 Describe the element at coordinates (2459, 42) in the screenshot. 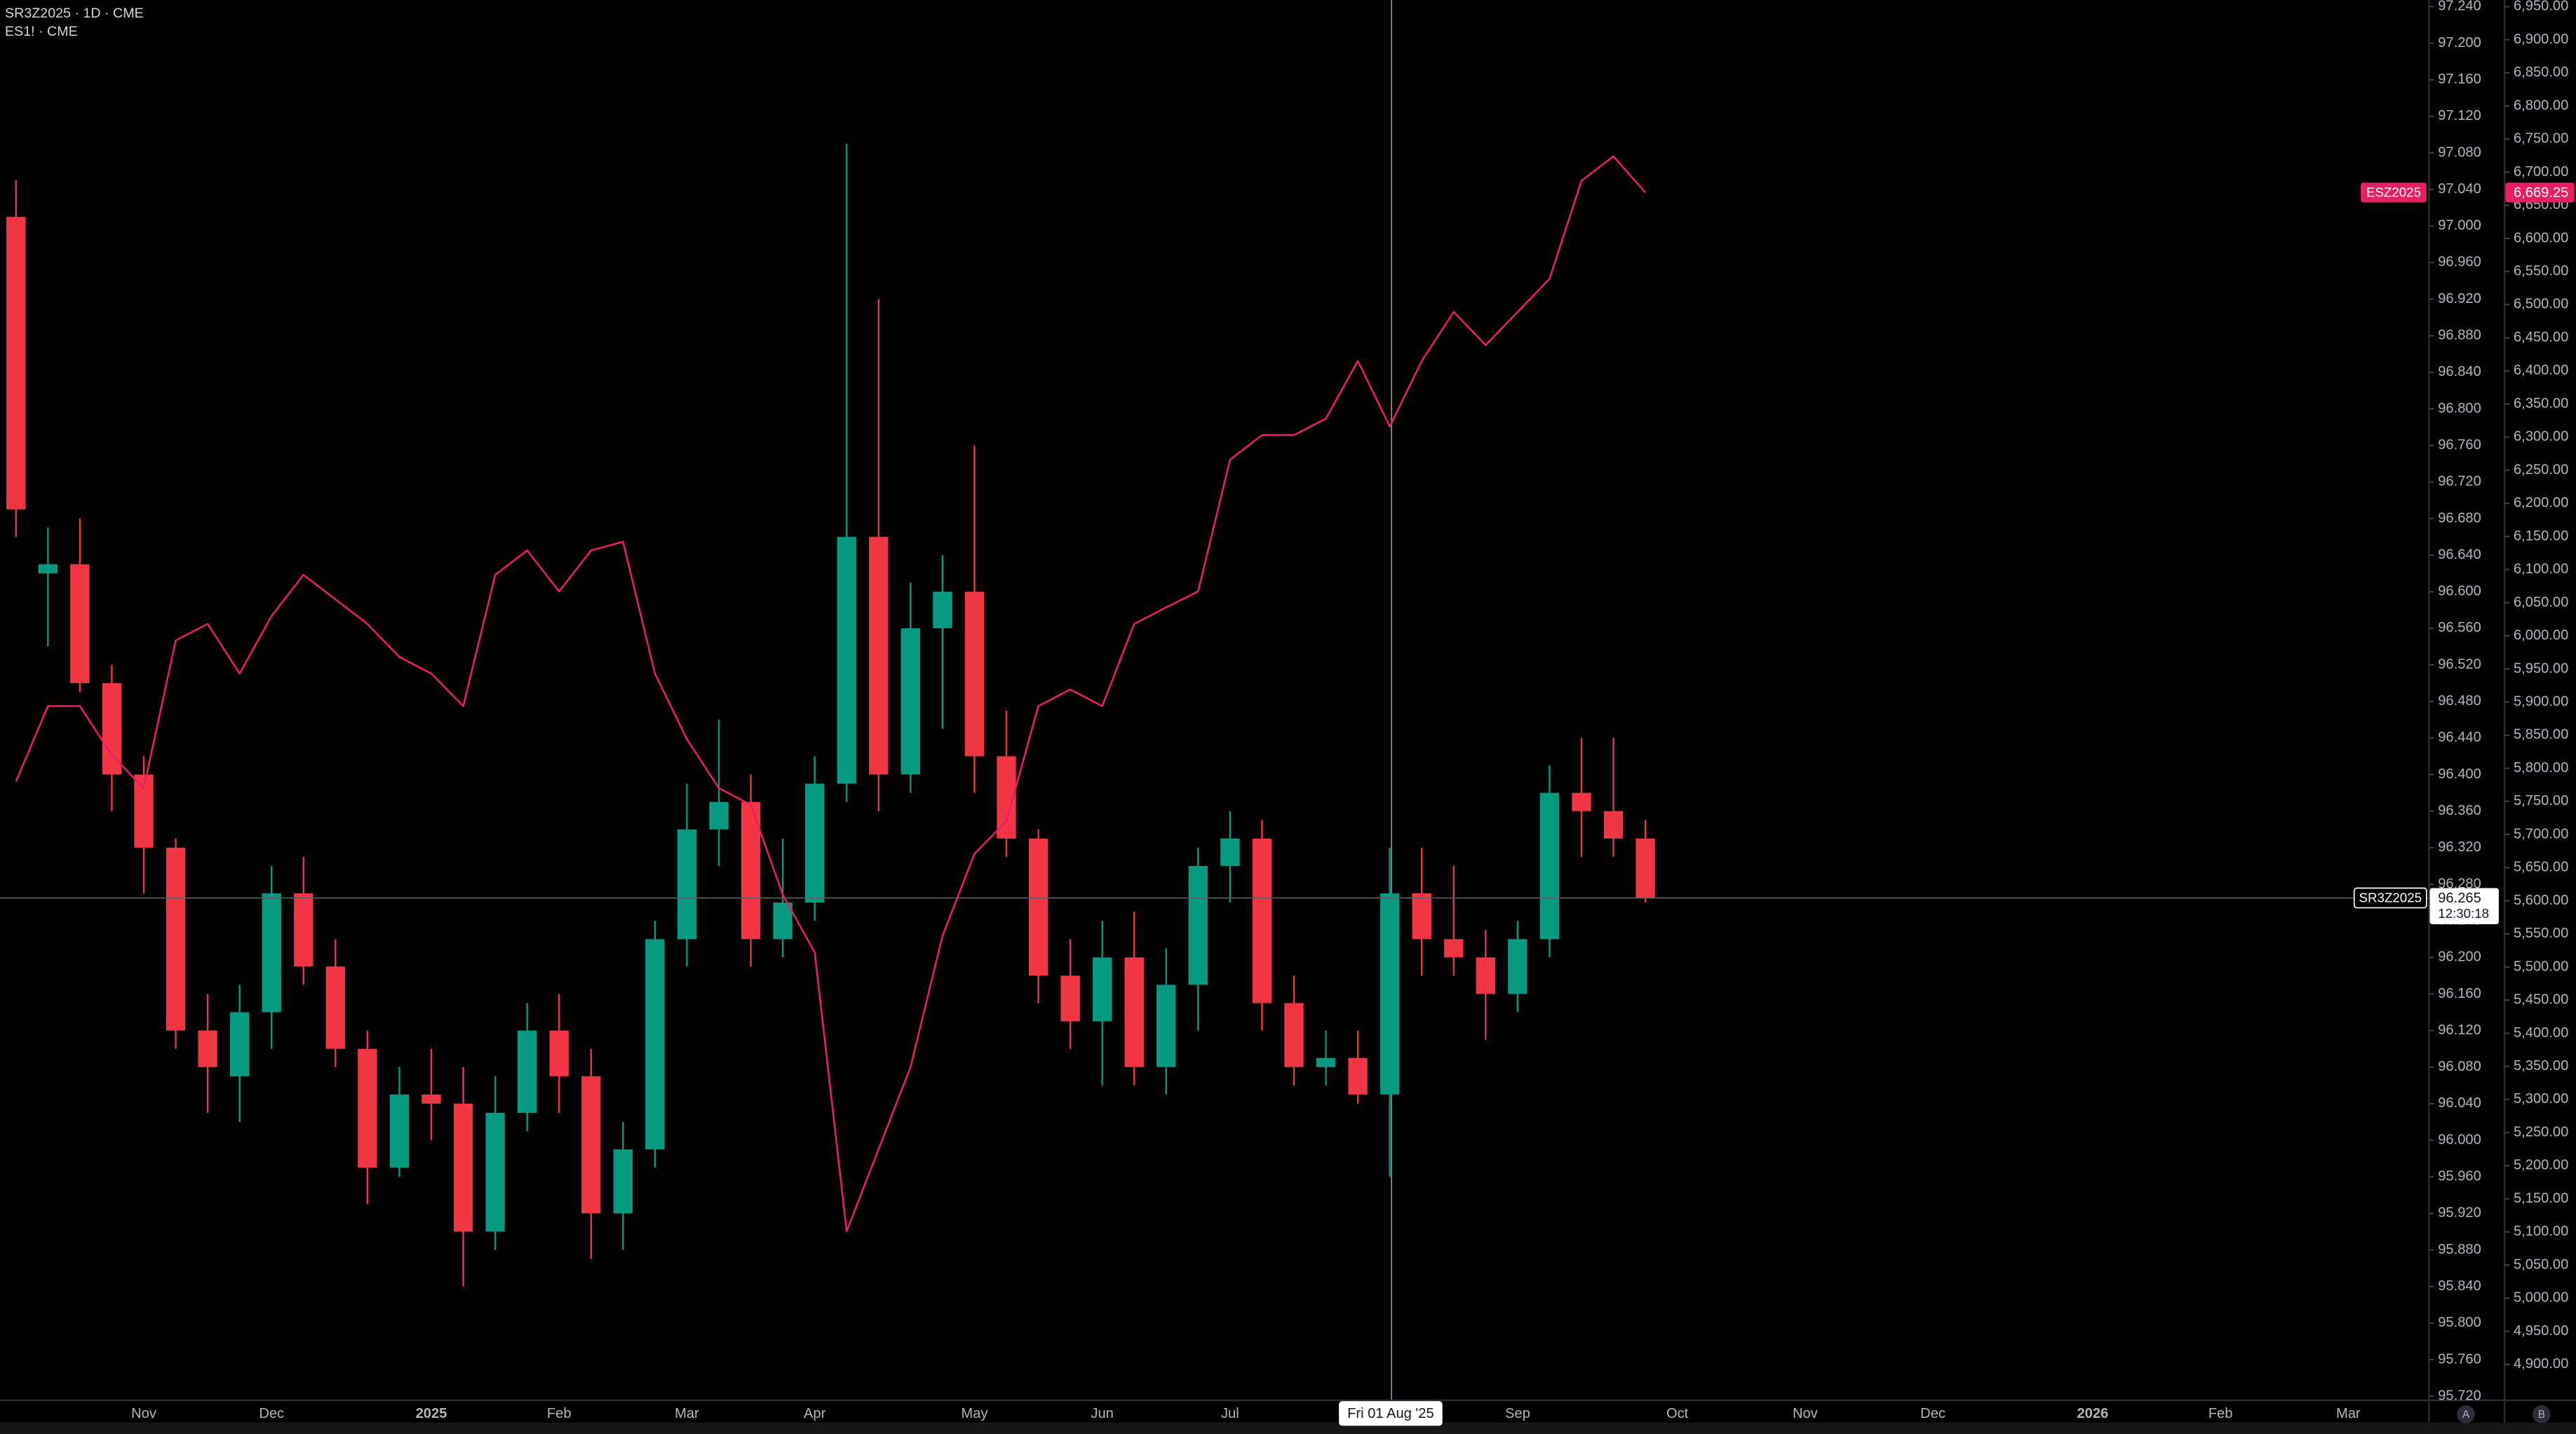

I see `y-tick-label: 97.200` at that location.